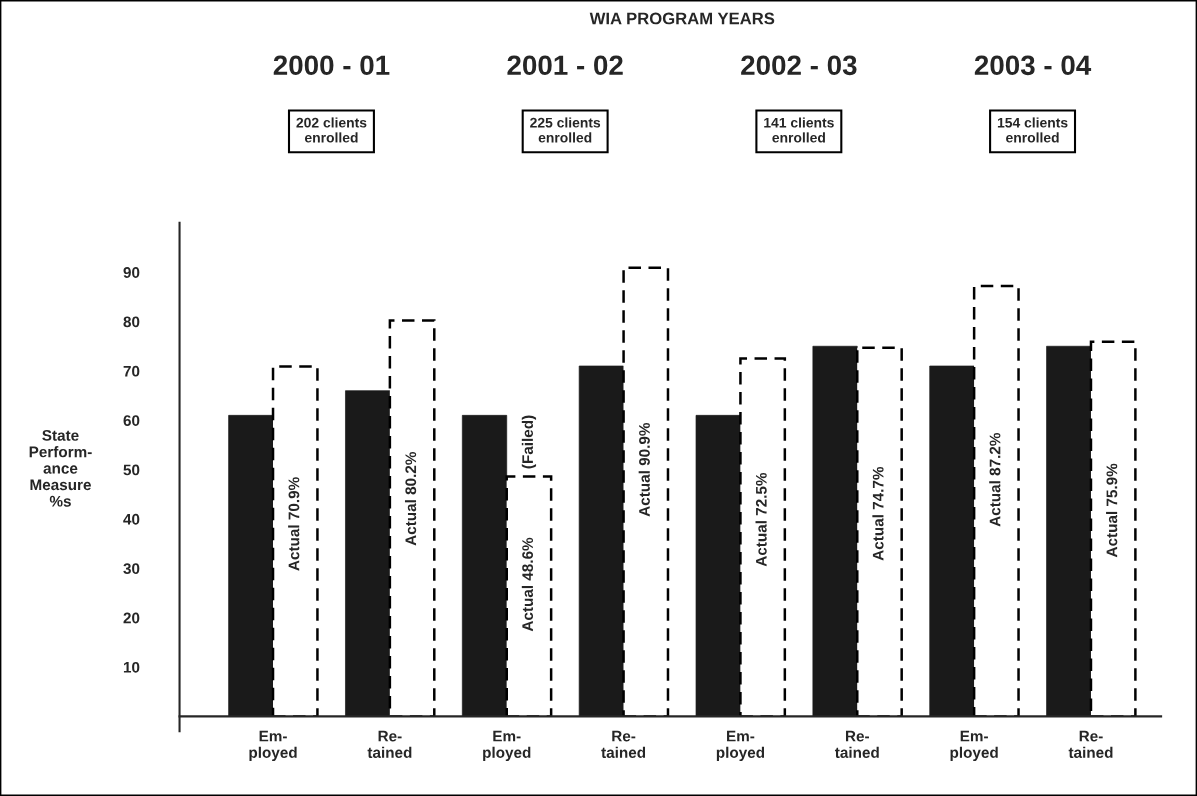 This screenshot has height=796, width=1197. I want to click on y-tick-label: 30, so click(131, 569).